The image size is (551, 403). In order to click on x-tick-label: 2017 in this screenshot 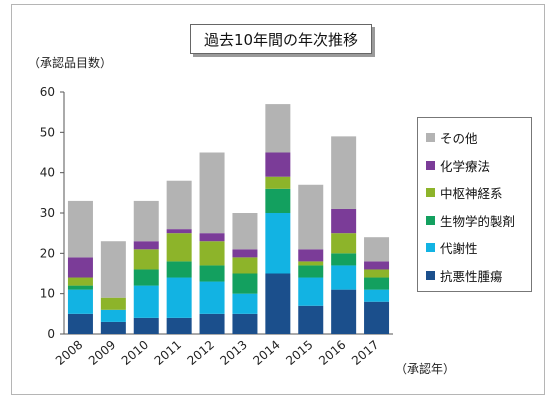, I will do `click(365, 353)`.